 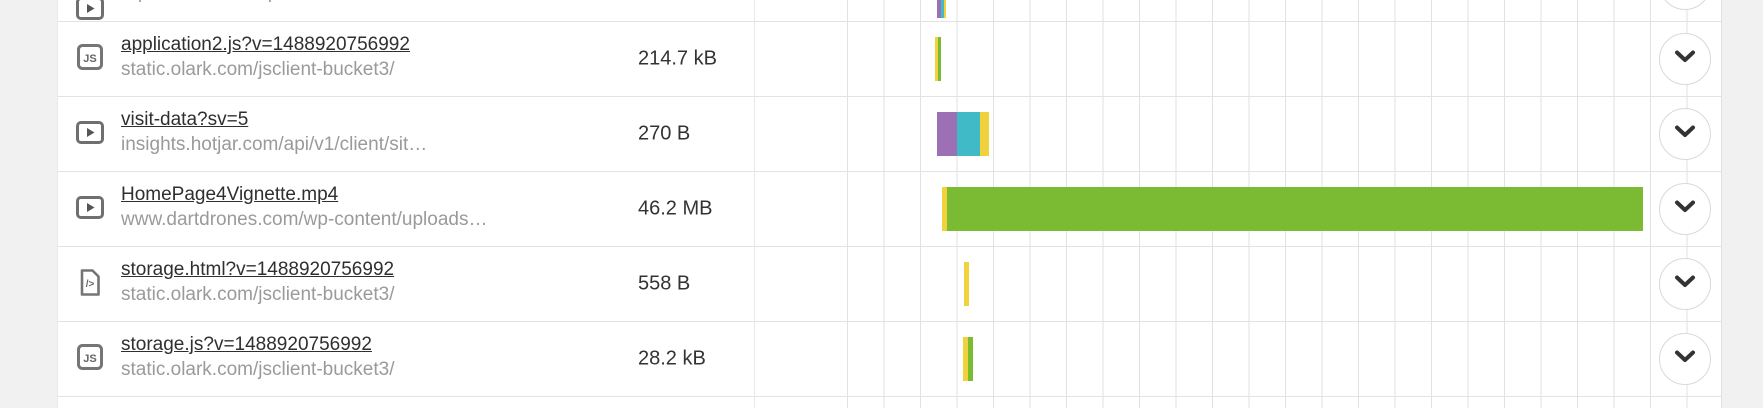 I want to click on request-name-link: HomePage4Vignette.mp4, so click(x=230, y=194).